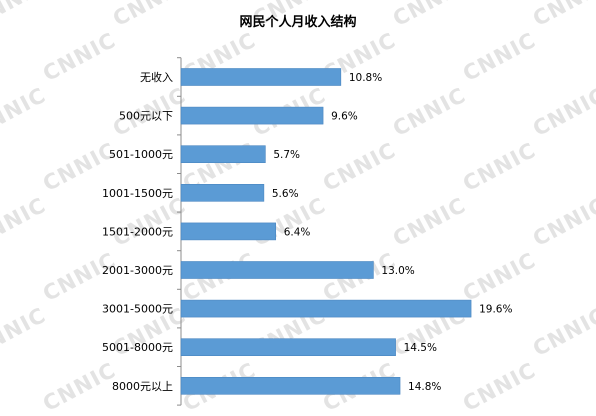 Image resolution: width=596 pixels, height=416 pixels. Describe the element at coordinates (365, 78) in the screenshot. I see `value-label: 10.8%` at that location.